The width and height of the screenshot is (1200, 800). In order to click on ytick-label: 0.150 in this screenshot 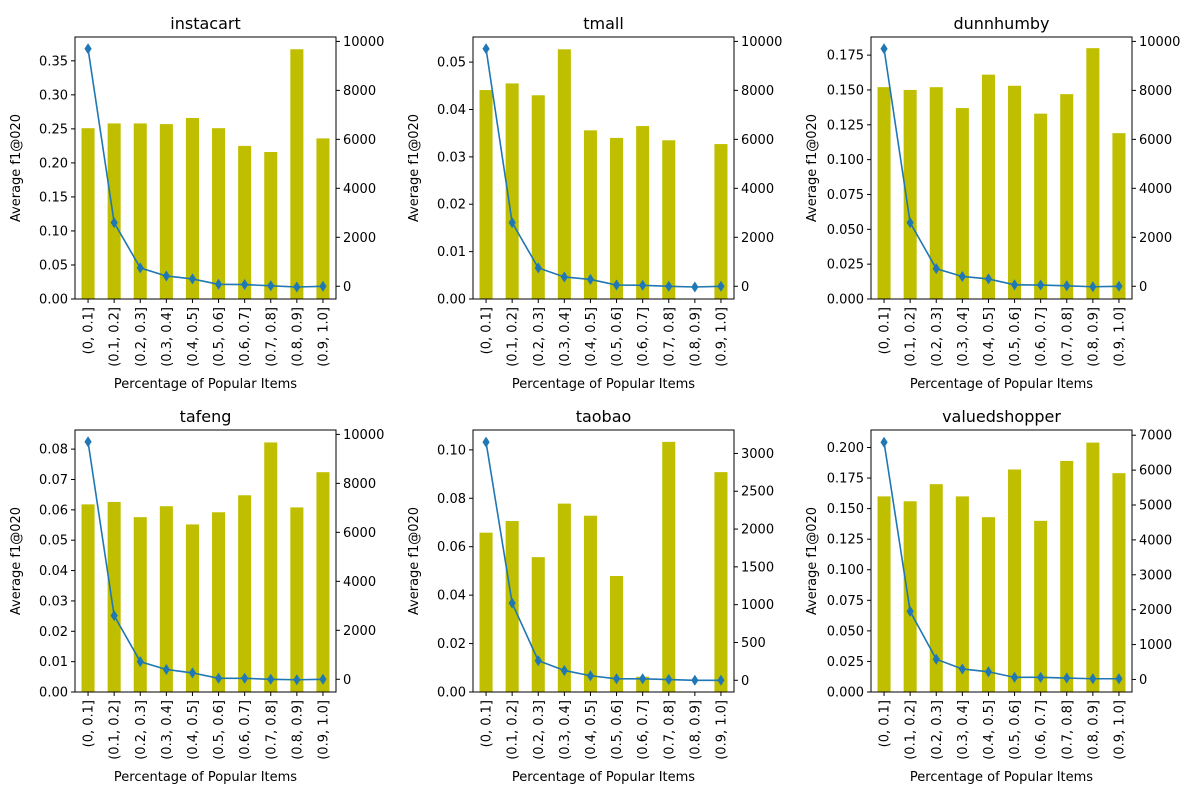, I will do `click(845, 509)`.